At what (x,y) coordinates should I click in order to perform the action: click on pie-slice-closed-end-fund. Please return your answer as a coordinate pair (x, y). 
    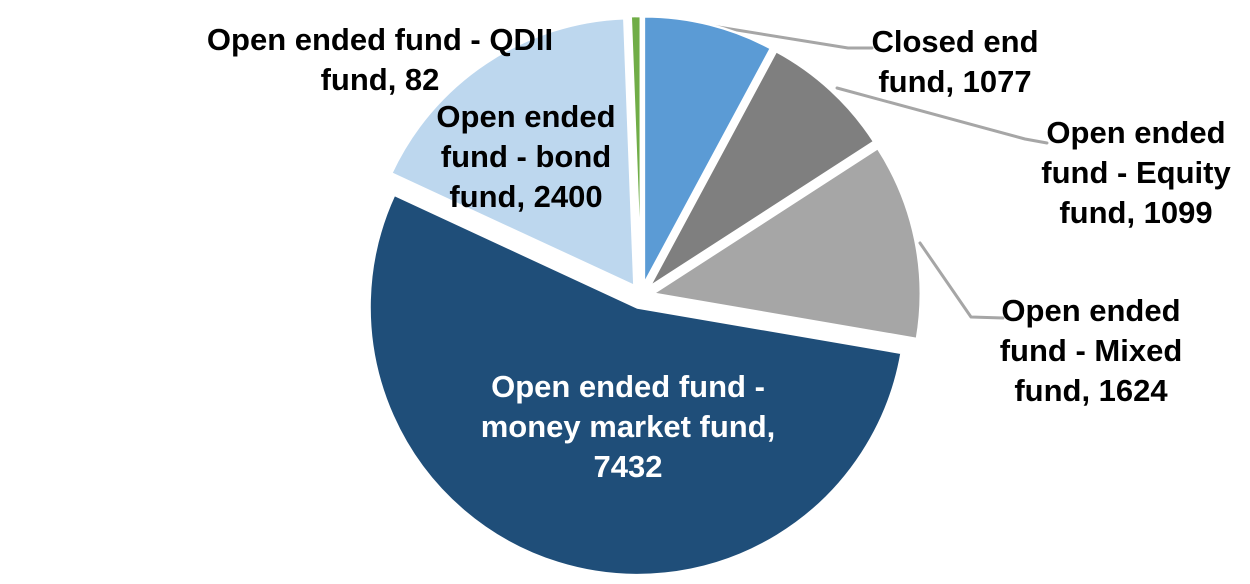
    Looking at the image, I should click on (707, 150).